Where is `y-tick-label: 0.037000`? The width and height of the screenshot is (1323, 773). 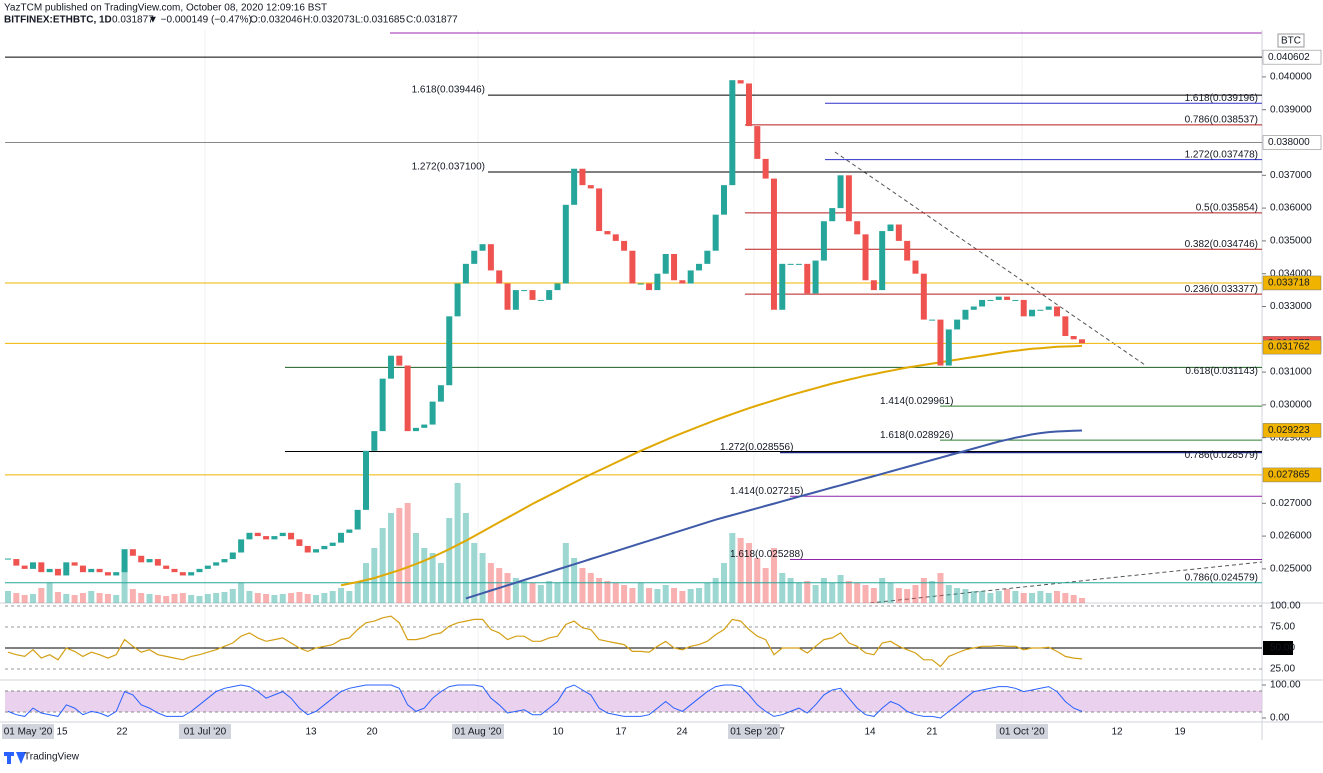
y-tick-label: 0.037000 is located at coordinates (1291, 175).